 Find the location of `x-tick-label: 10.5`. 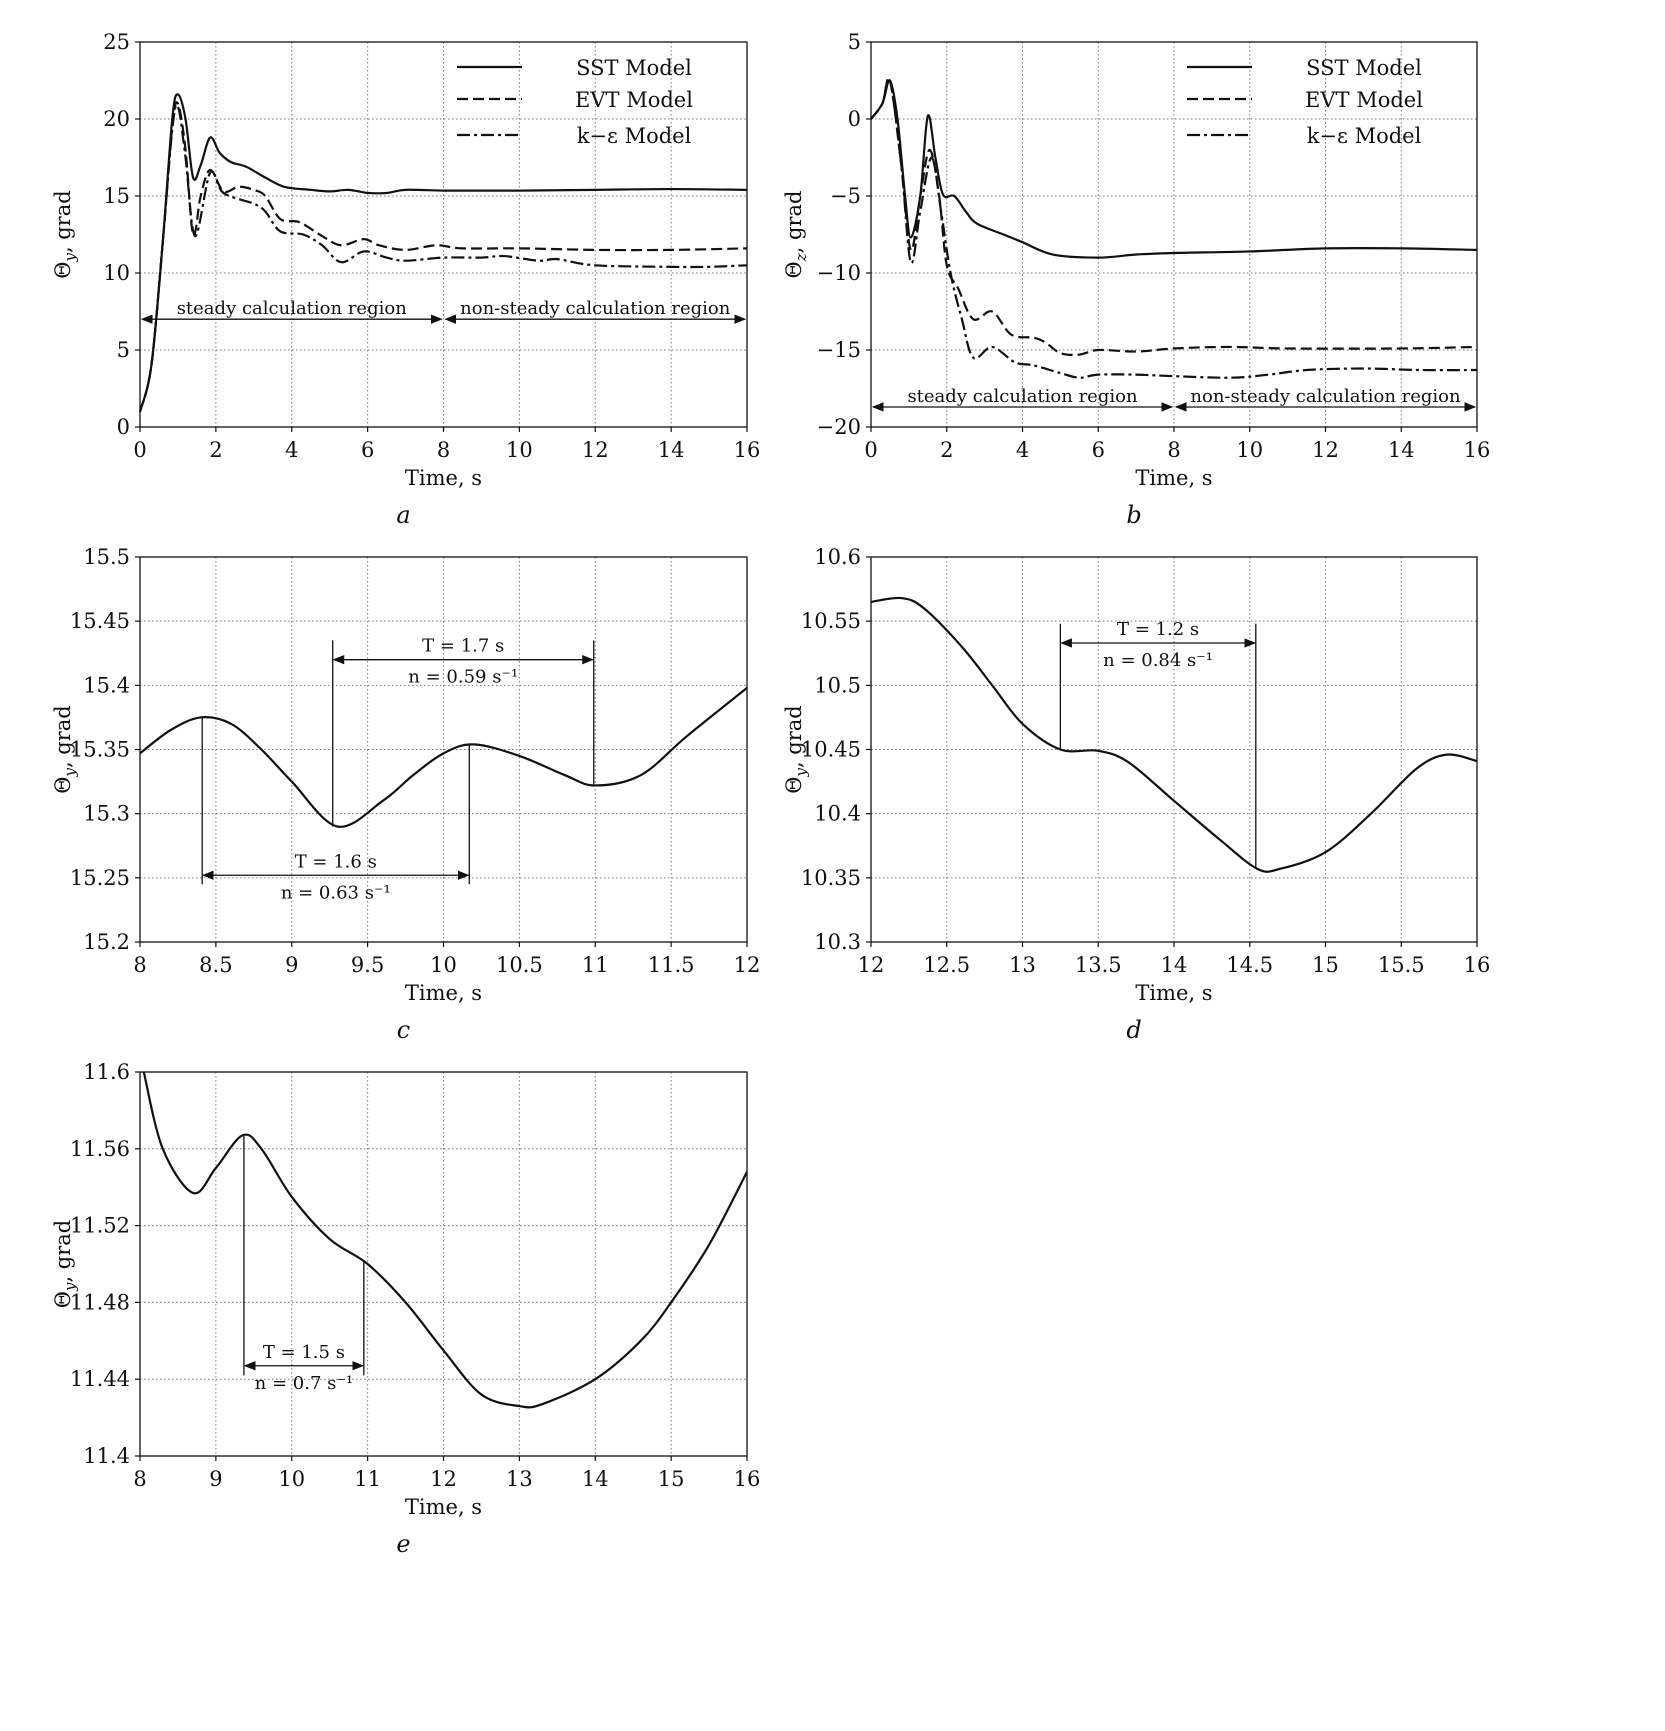

x-tick-label: 10.5 is located at coordinates (519, 965).